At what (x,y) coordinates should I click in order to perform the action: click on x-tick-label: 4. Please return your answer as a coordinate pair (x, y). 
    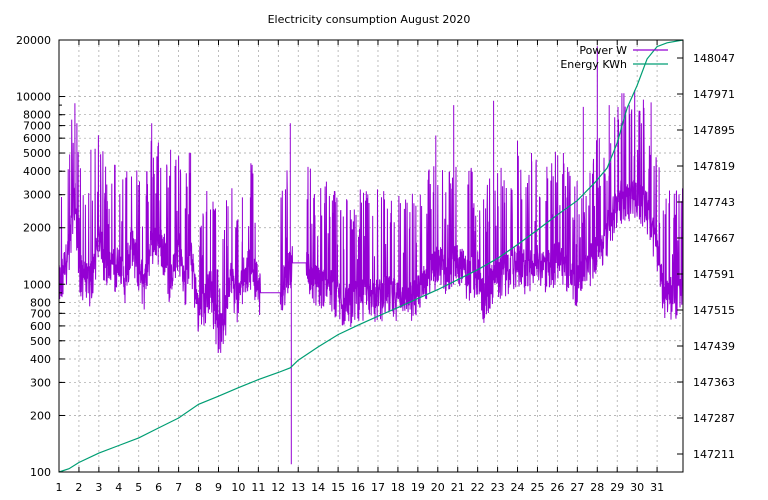
    Looking at the image, I should click on (118, 487).